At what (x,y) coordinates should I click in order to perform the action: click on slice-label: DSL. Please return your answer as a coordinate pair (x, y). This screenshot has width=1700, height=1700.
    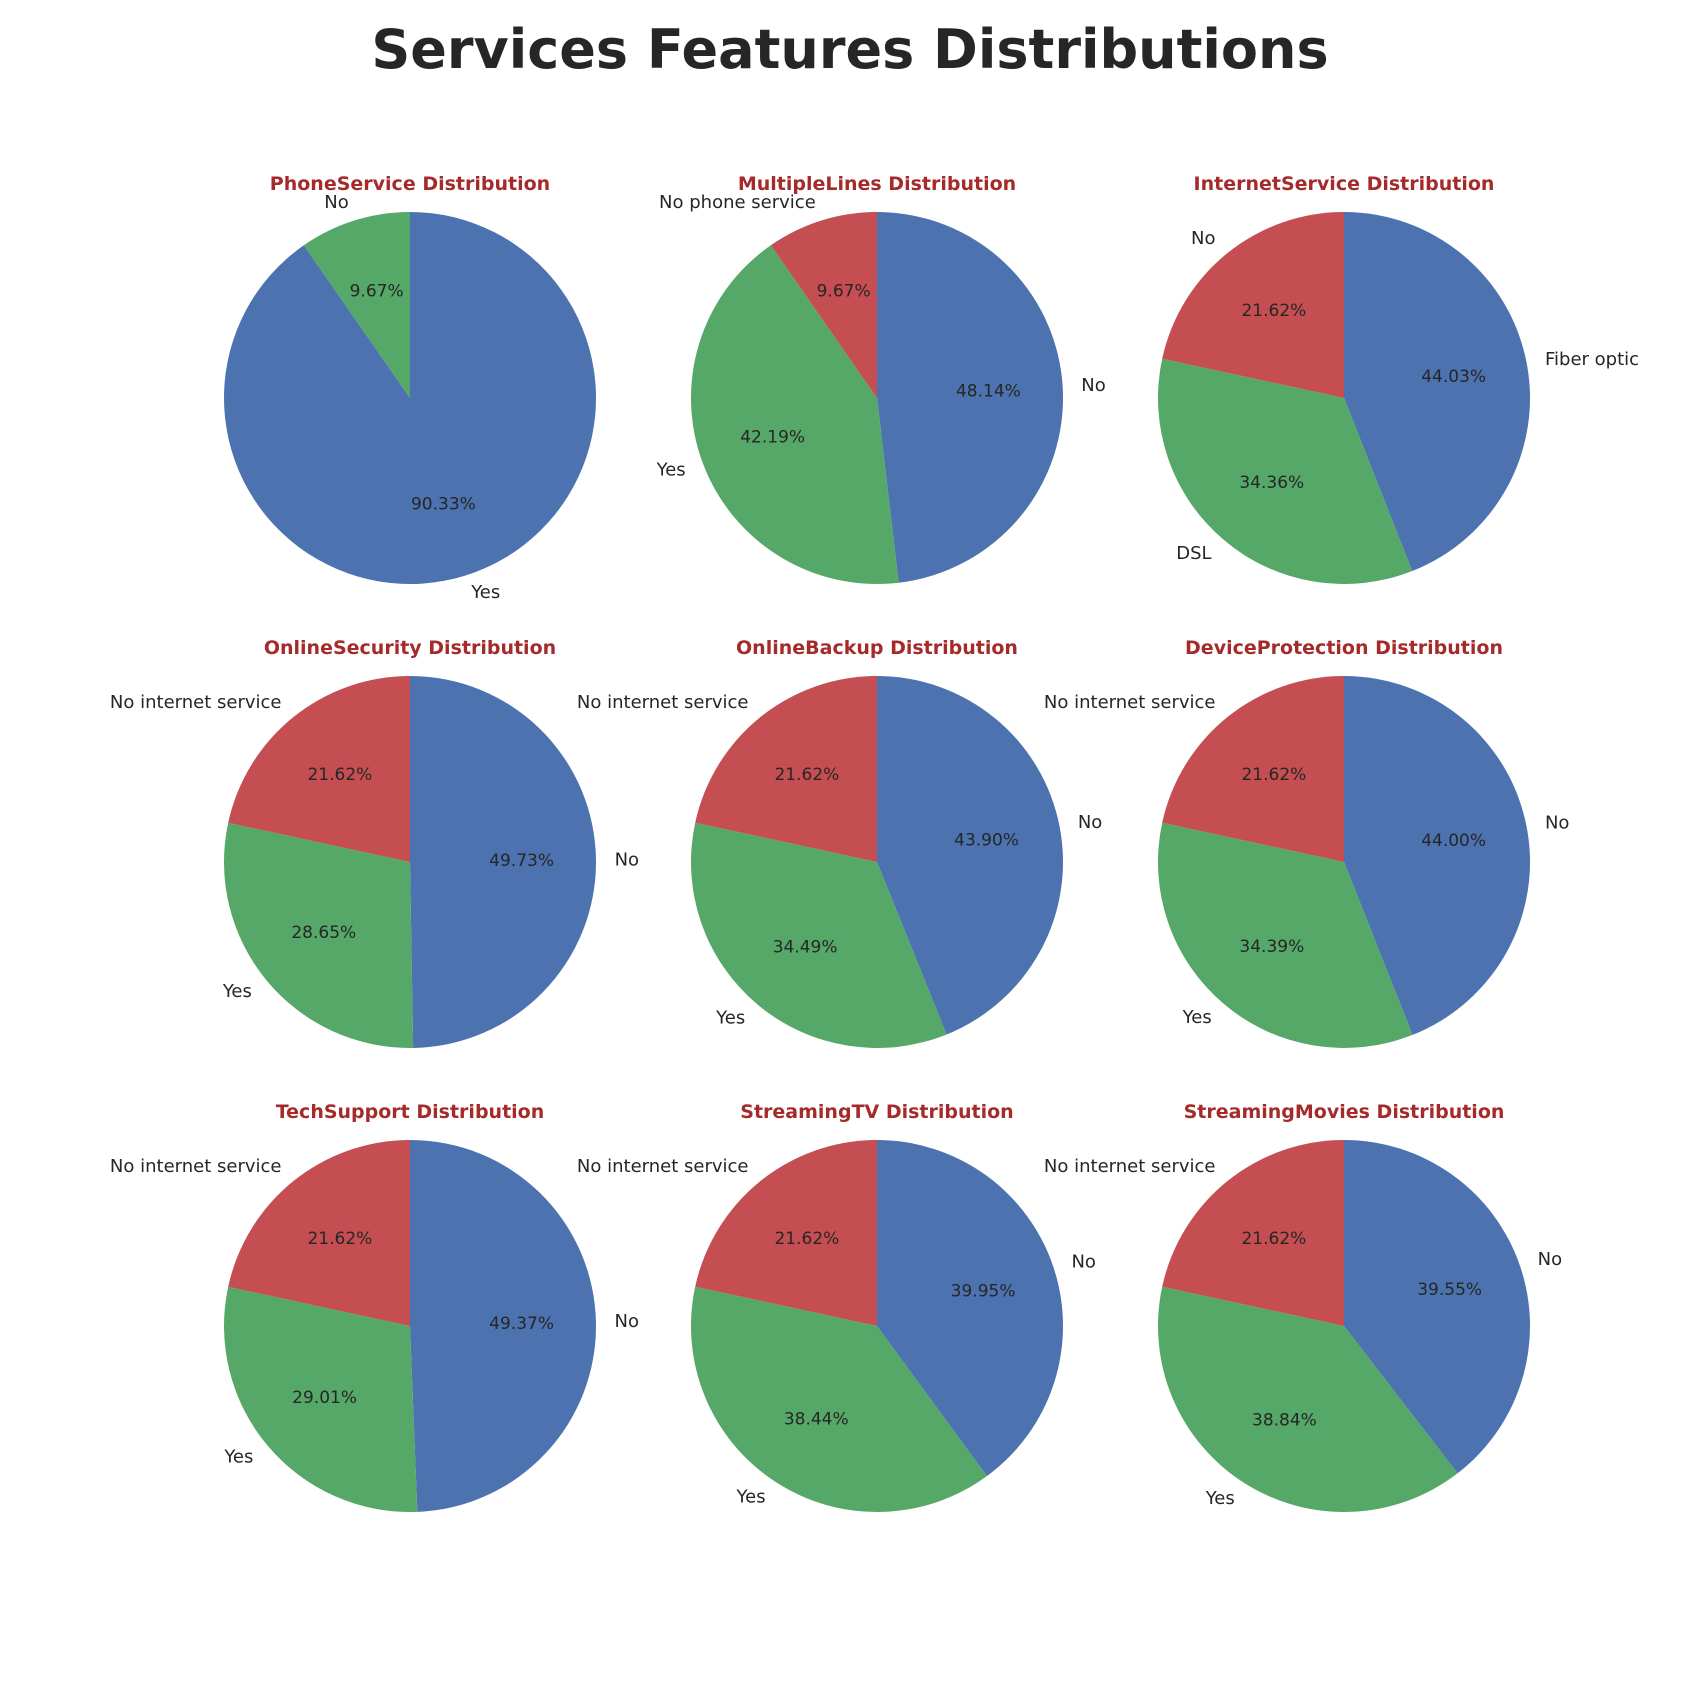
    Looking at the image, I should click on (1193, 553).